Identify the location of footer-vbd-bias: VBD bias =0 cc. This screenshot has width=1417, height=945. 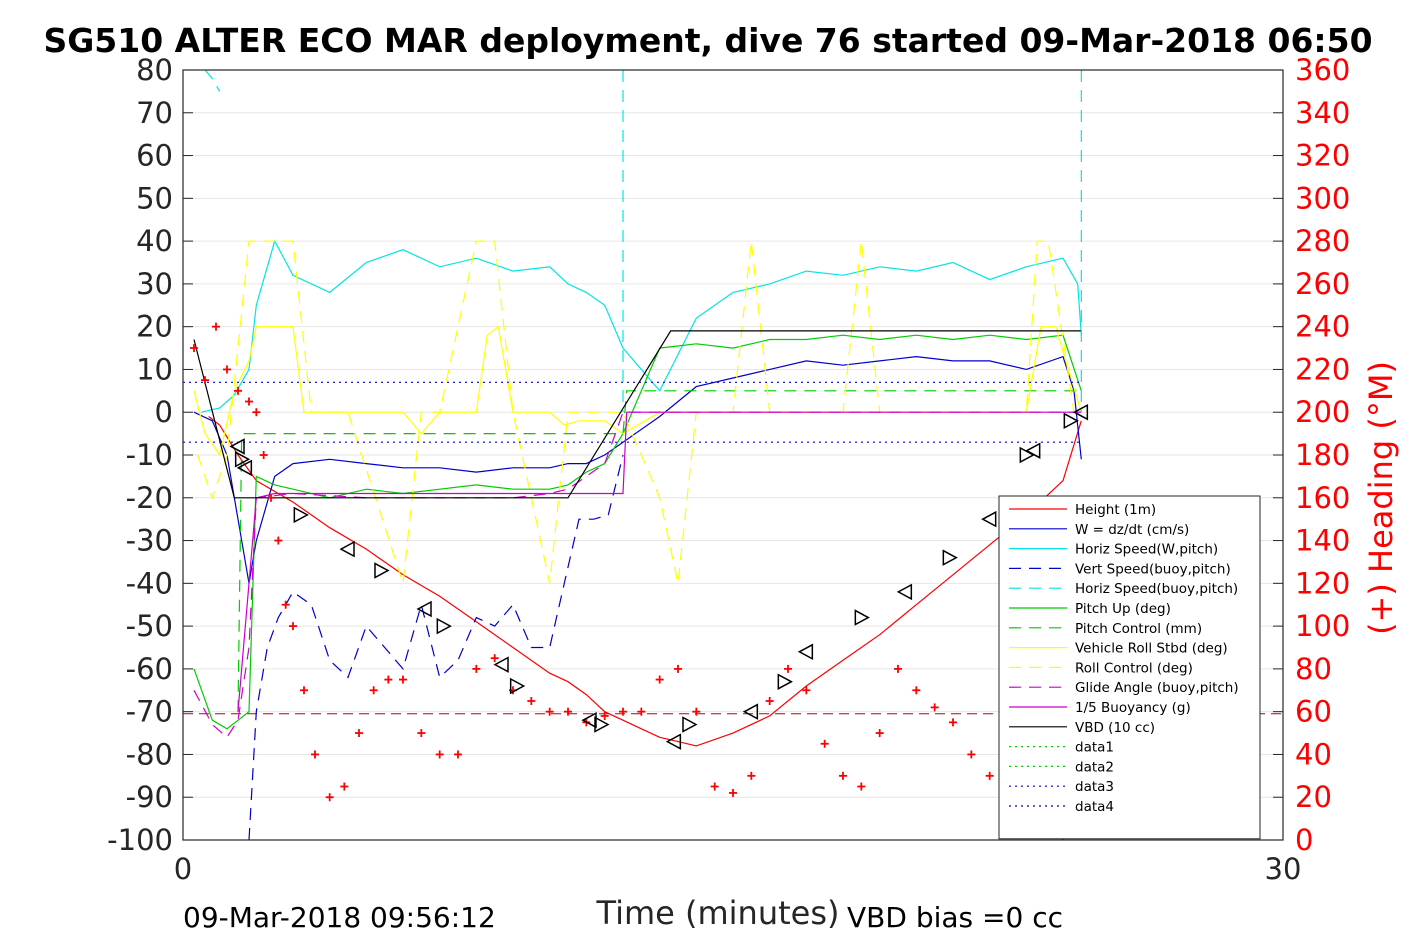
(955, 917).